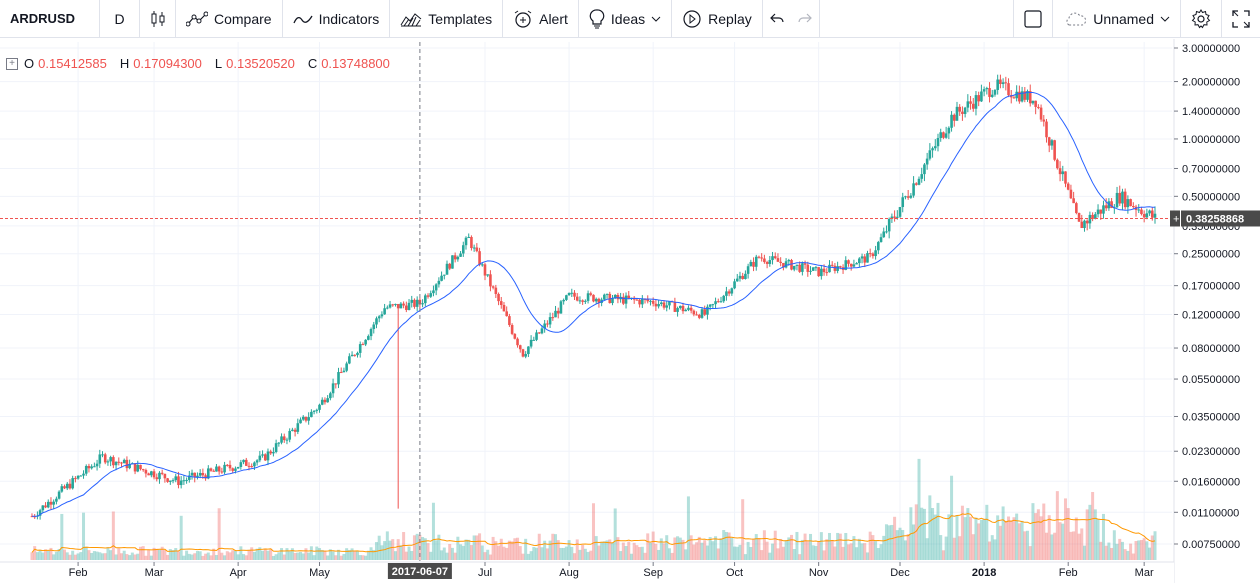 The image size is (1260, 586). What do you see at coordinates (120, 19) in the screenshot?
I see `interval-button: D` at bounding box center [120, 19].